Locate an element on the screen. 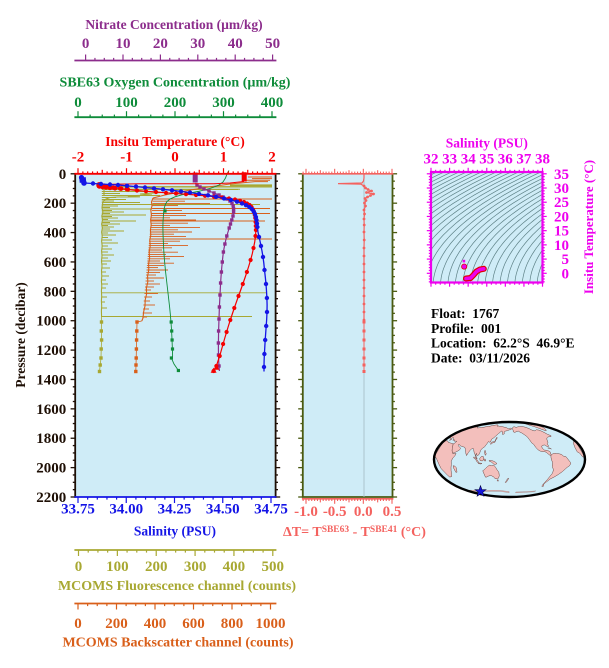  svg-text: 37 is located at coordinates (524, 160).